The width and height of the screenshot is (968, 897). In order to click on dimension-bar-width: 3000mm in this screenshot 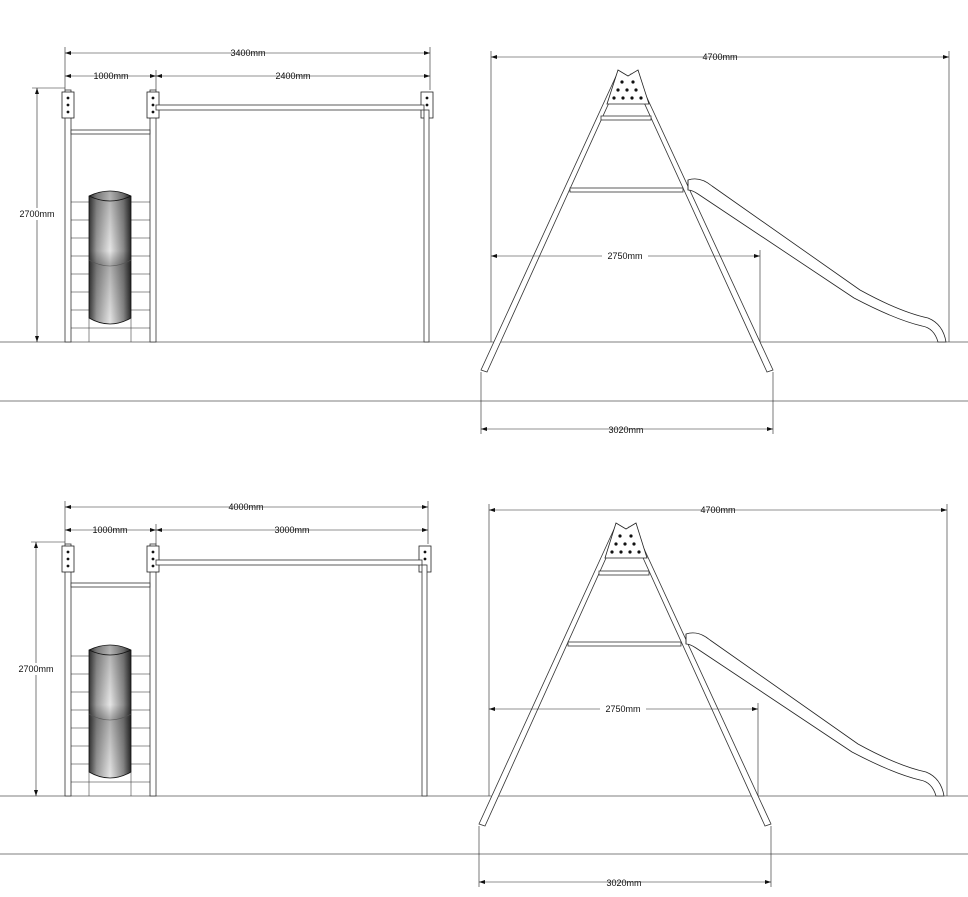, I will do `click(292, 530)`.